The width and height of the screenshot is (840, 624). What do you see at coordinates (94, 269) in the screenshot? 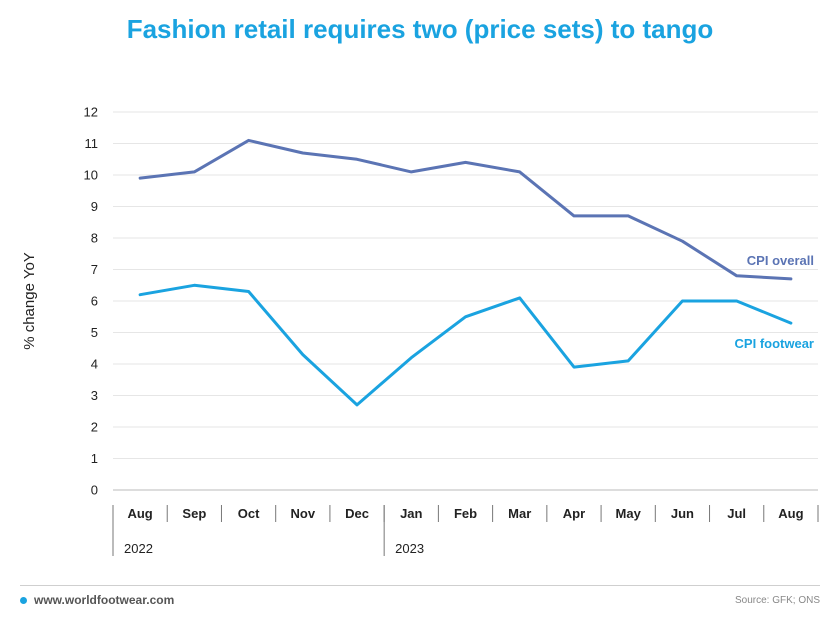
I see `y-tick-label: 7` at bounding box center [94, 269].